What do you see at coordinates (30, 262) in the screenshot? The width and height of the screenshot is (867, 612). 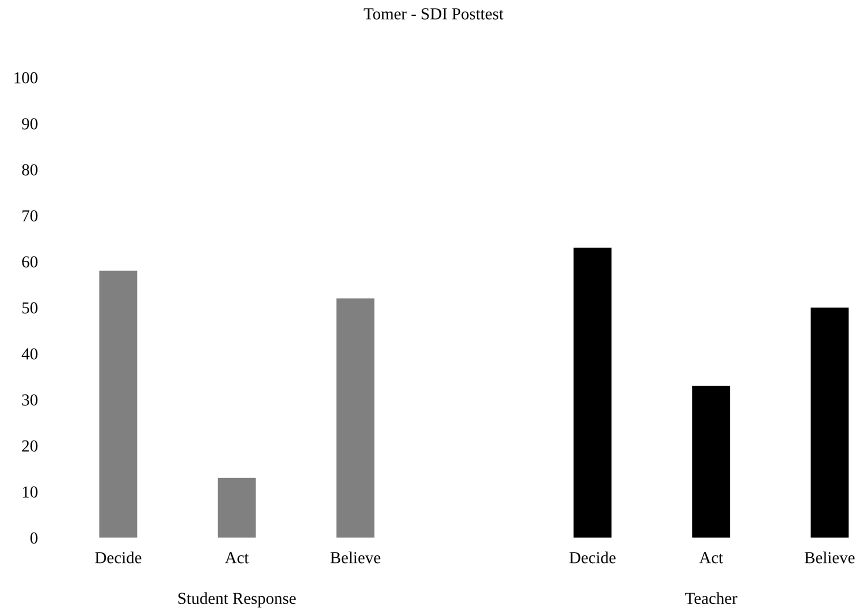 I see `y-tick-label: 60` at bounding box center [30, 262].